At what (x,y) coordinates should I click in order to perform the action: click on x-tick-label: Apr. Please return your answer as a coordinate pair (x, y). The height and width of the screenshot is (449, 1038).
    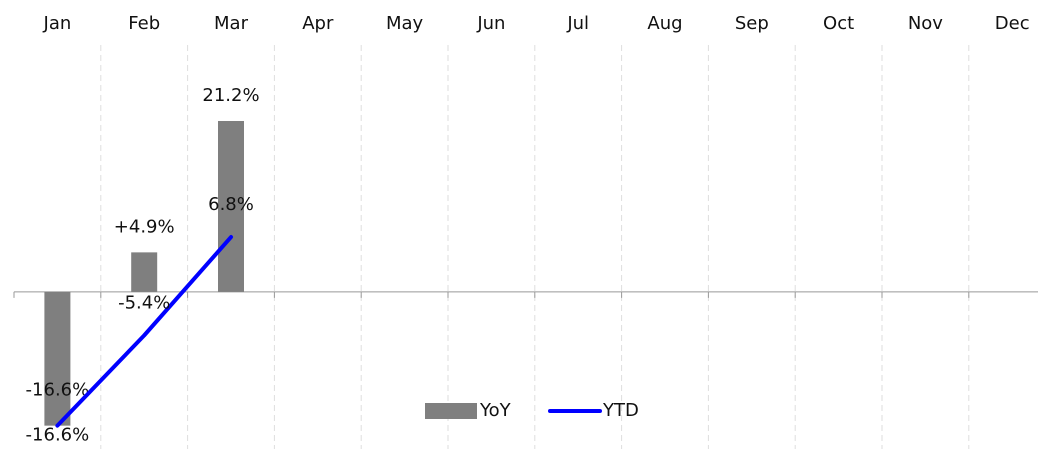
    Looking at the image, I should click on (318, 23).